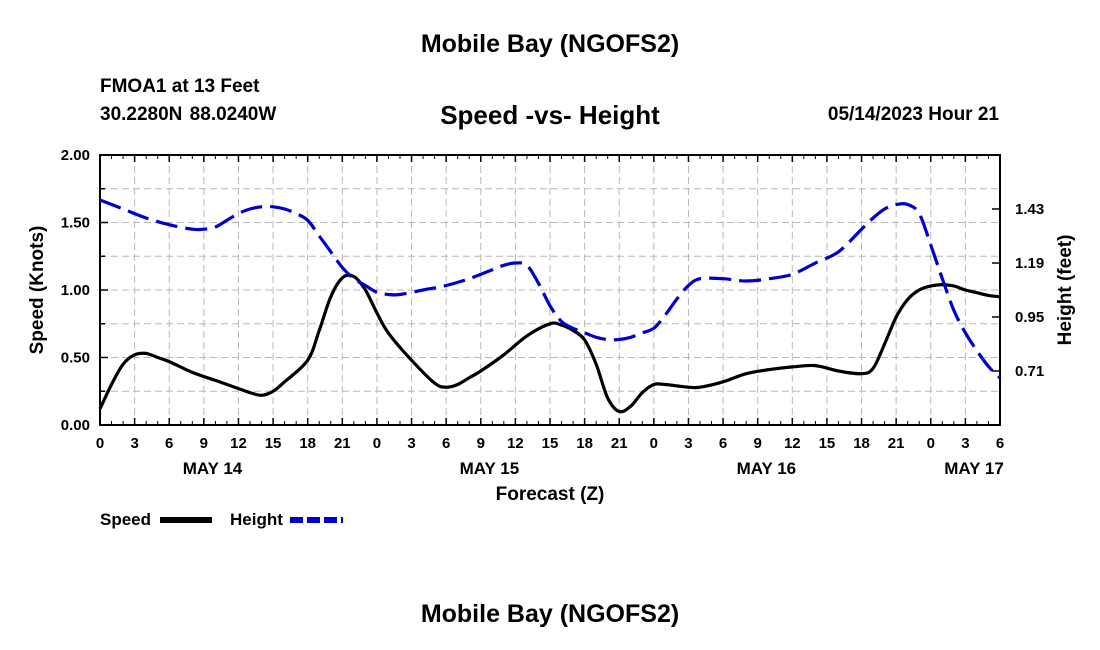 This screenshot has height=650, width=1100. I want to click on legend-height-label: Height, so click(256, 519).